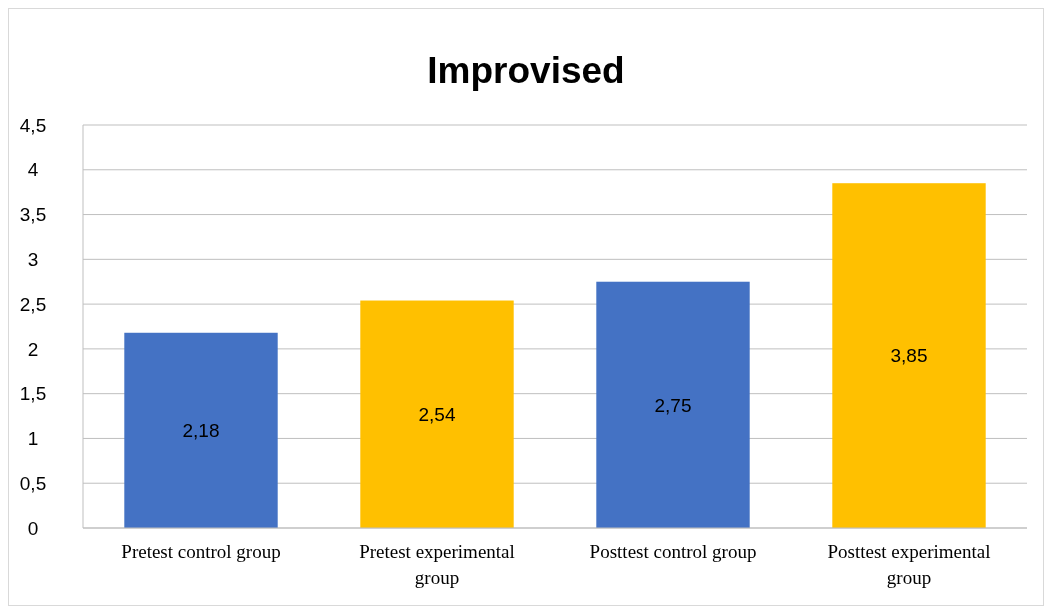 This screenshot has width=1052, height=614. What do you see at coordinates (33, 439) in the screenshot?
I see `y-tick-label: 1` at bounding box center [33, 439].